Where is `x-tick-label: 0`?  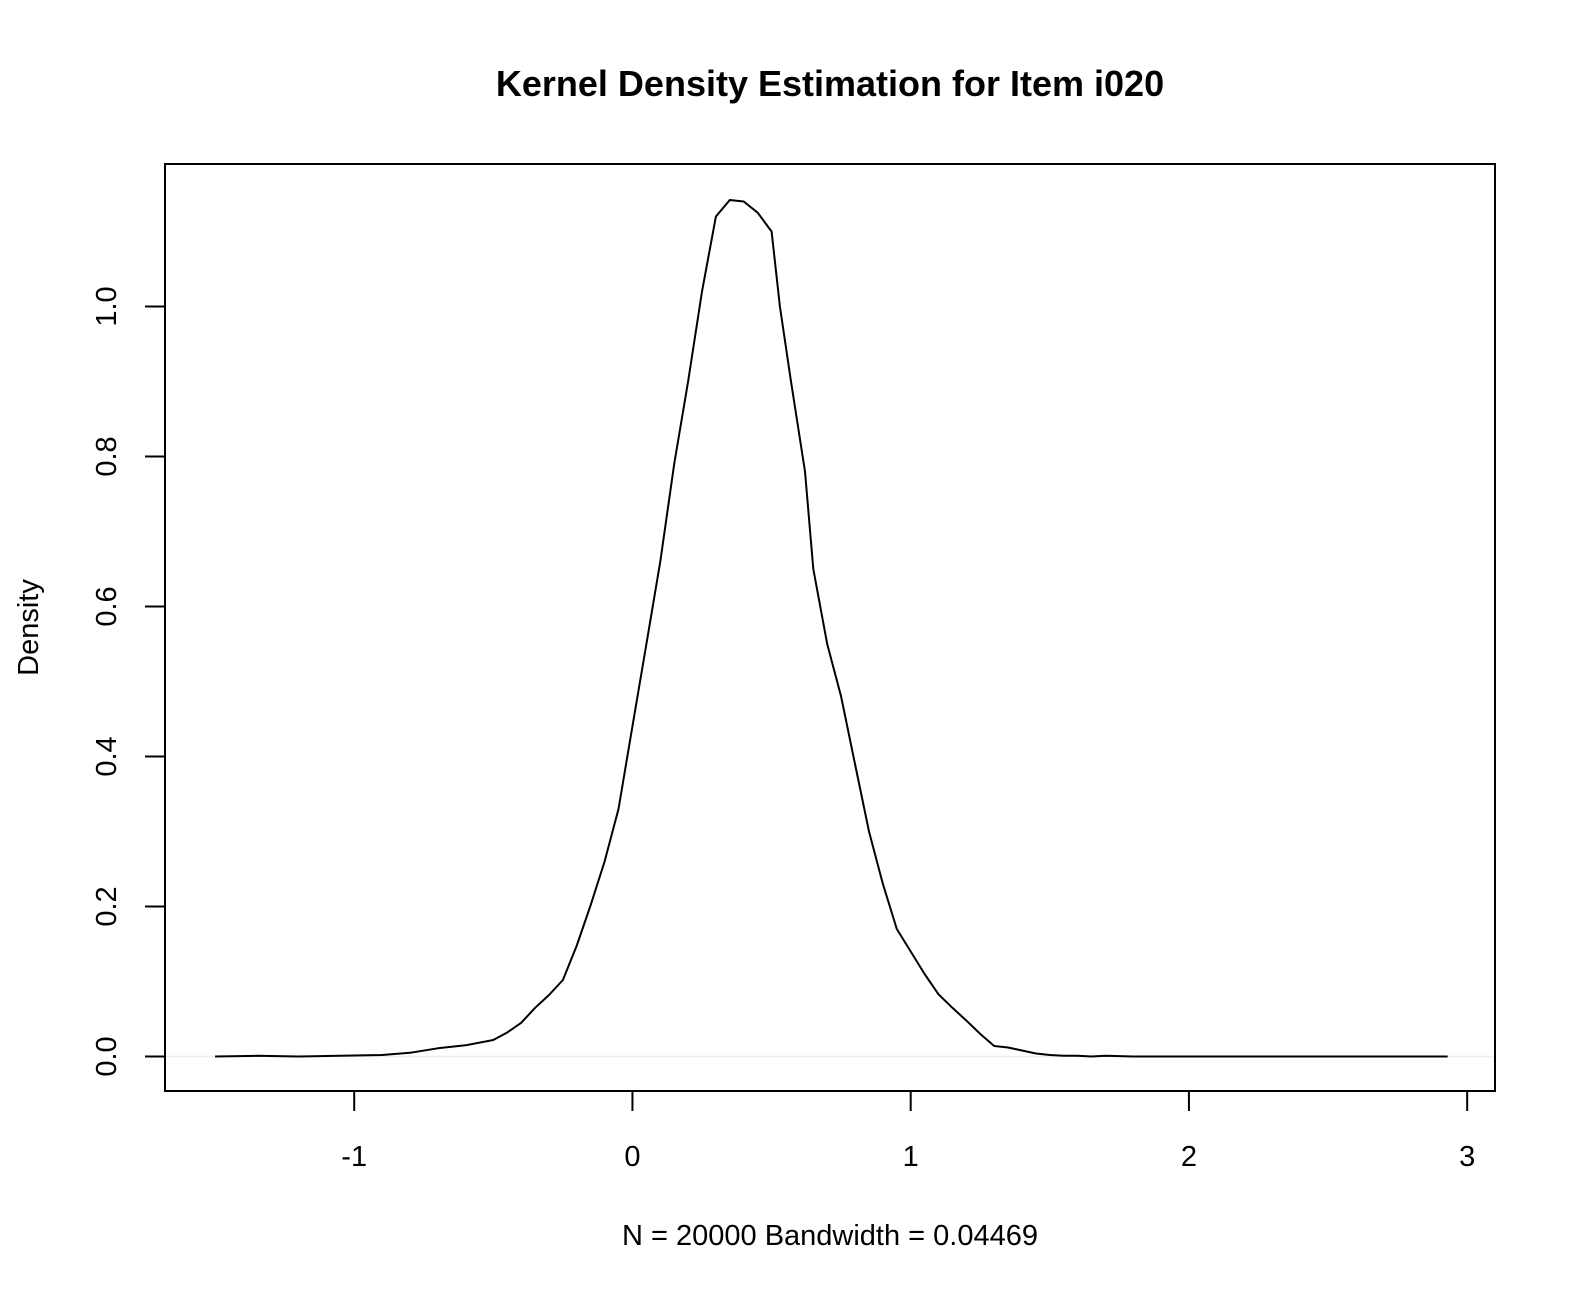 x-tick-label: 0 is located at coordinates (632, 1157).